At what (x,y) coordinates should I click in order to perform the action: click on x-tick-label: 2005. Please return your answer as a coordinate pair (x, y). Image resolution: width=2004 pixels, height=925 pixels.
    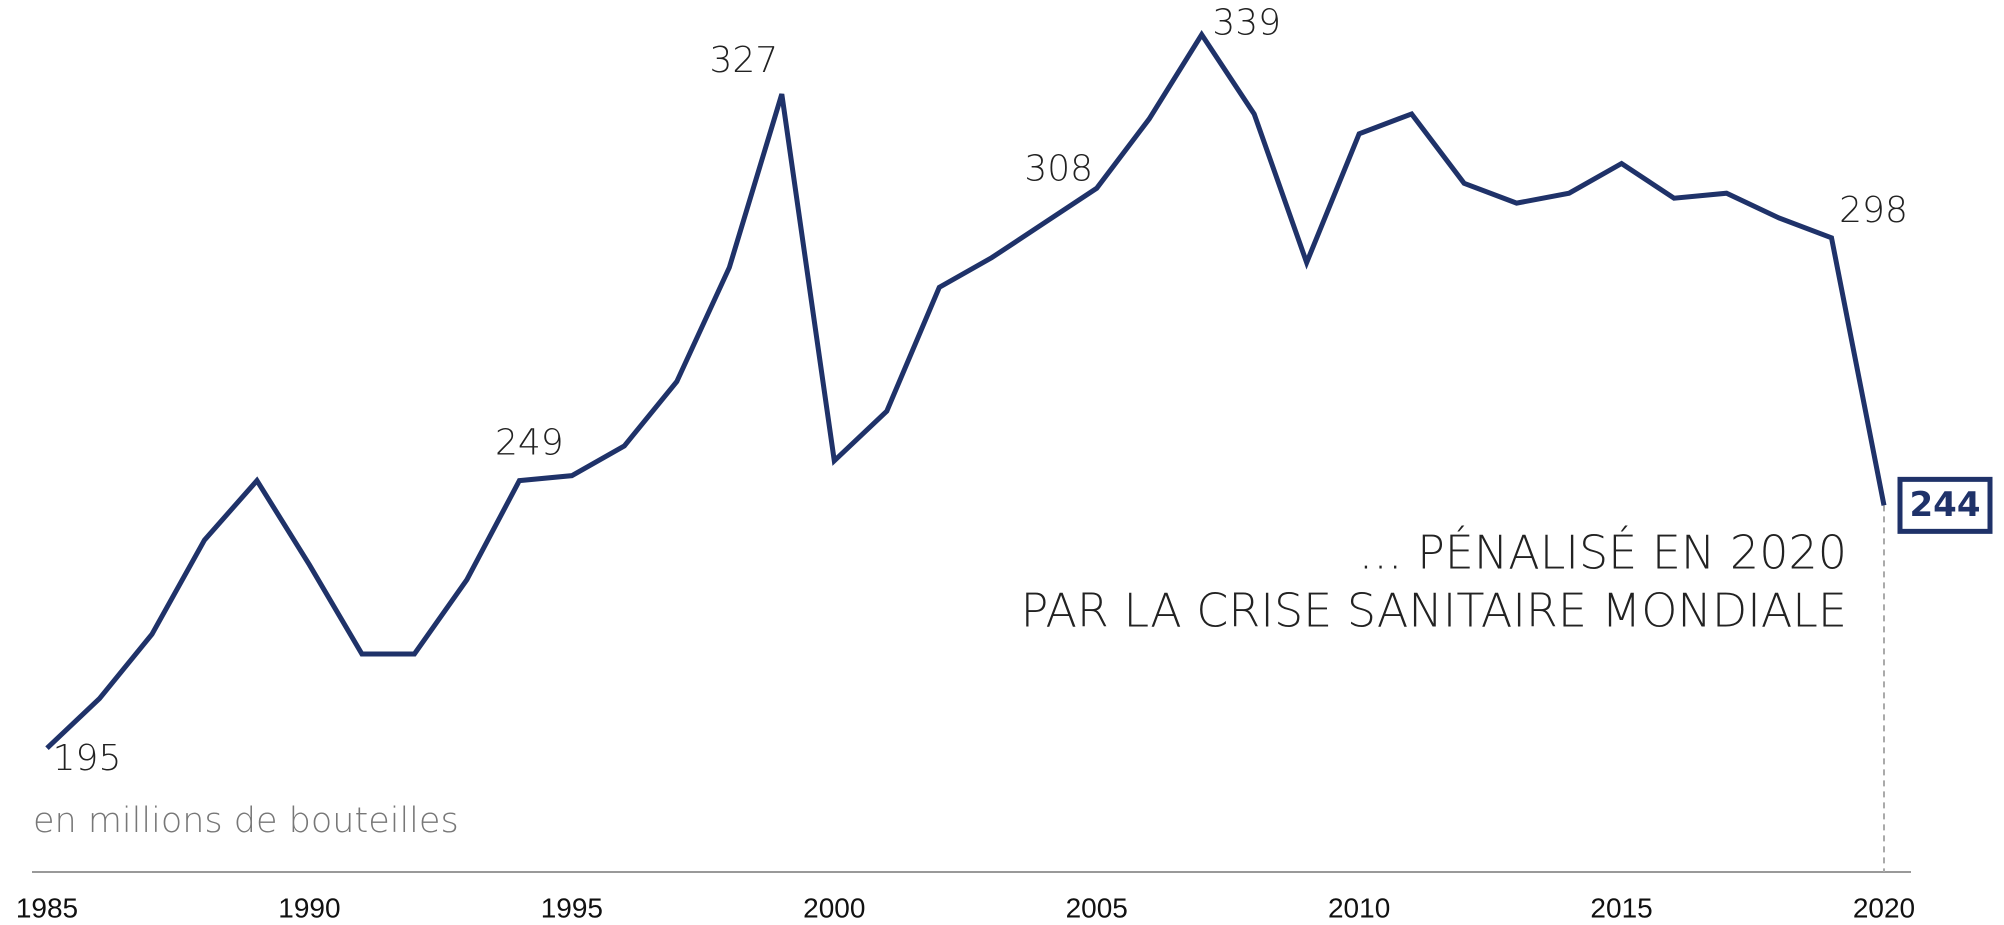
    Looking at the image, I should click on (1097, 907).